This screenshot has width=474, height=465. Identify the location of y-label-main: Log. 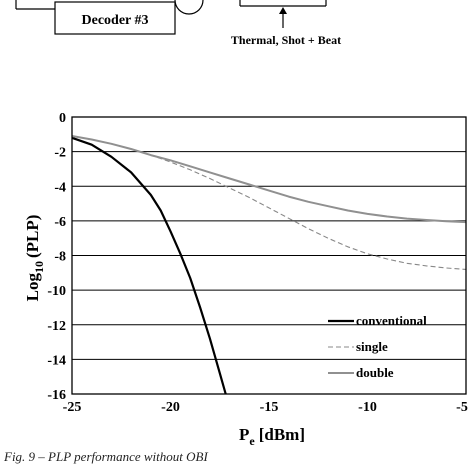
(32, 287).